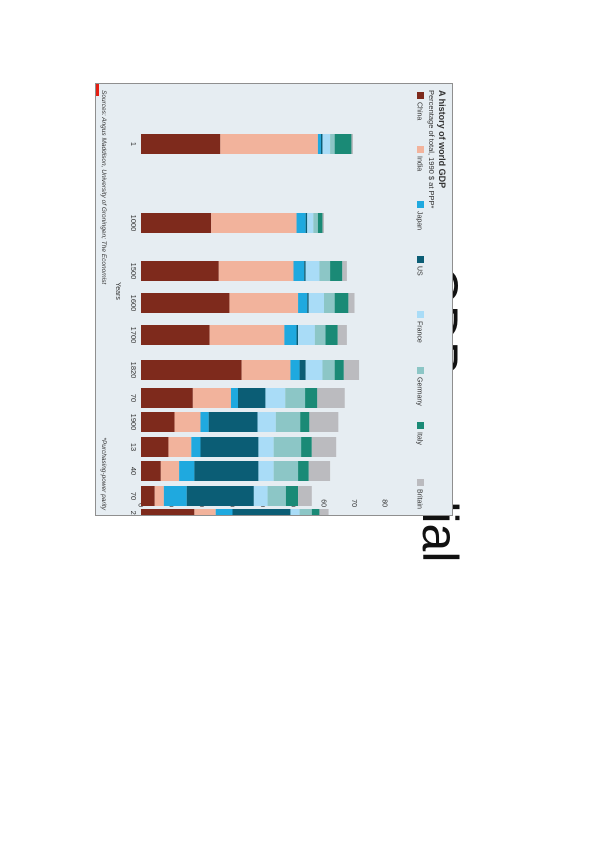 Image resolution: width=599 pixels, height=848 pixels. I want to click on category-label: 1, so click(133, 144).